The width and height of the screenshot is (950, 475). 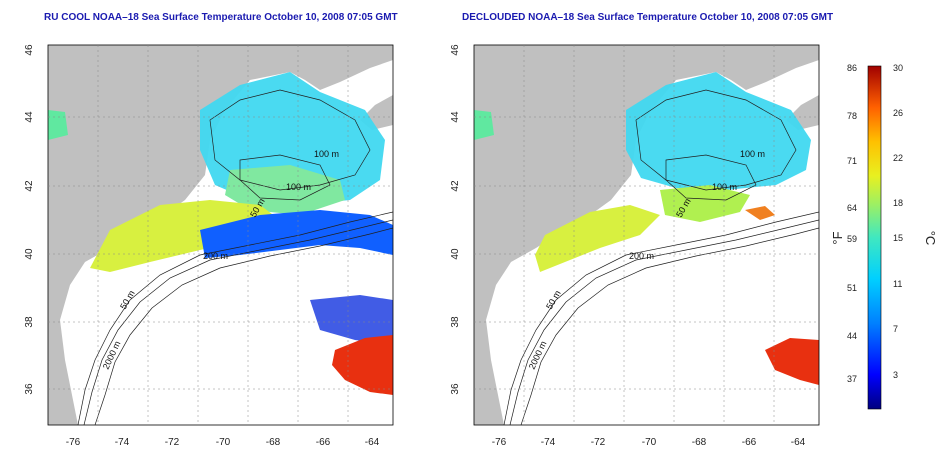 I want to click on colorbar-c-tick: 30, so click(x=898, y=68).